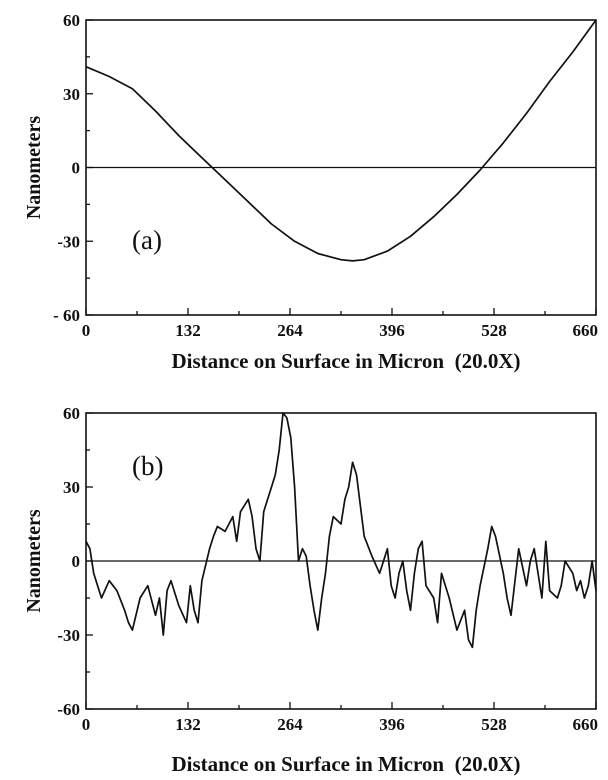  What do you see at coordinates (66, 315) in the screenshot?
I see `y-tick-label: - 60` at bounding box center [66, 315].